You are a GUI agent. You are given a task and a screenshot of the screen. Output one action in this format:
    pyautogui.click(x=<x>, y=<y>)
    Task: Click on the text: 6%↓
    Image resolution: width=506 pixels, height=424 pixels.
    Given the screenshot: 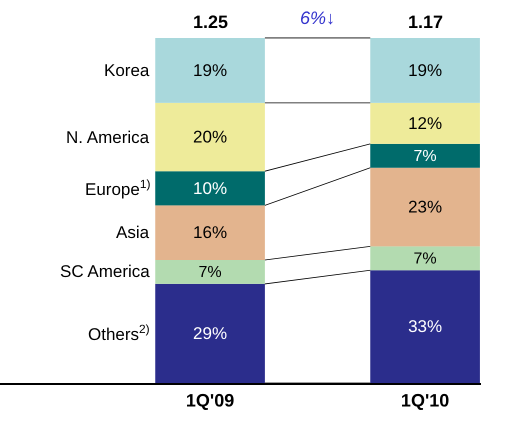 What is the action you would take?
    pyautogui.click(x=318, y=18)
    